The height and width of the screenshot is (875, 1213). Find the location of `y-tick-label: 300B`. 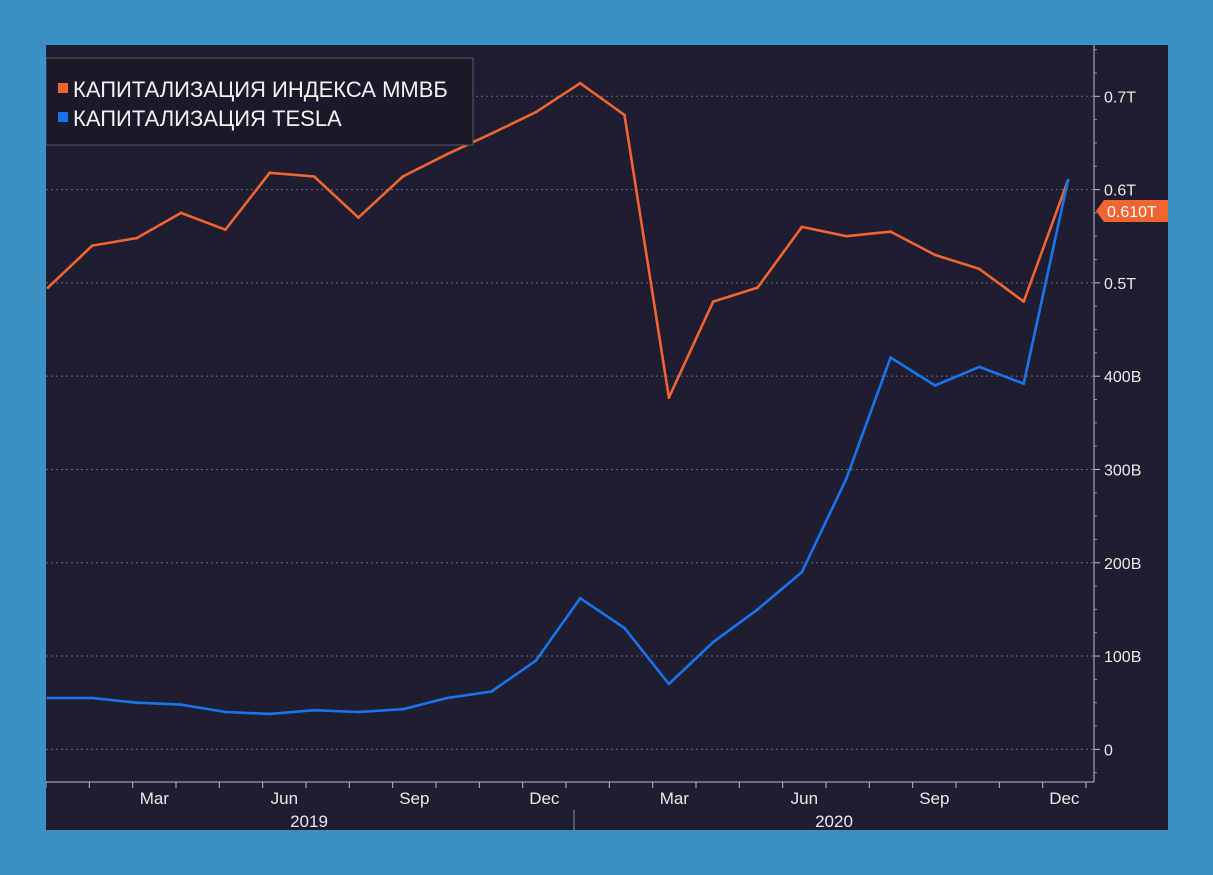

y-tick-label: 300B is located at coordinates (1122, 470).